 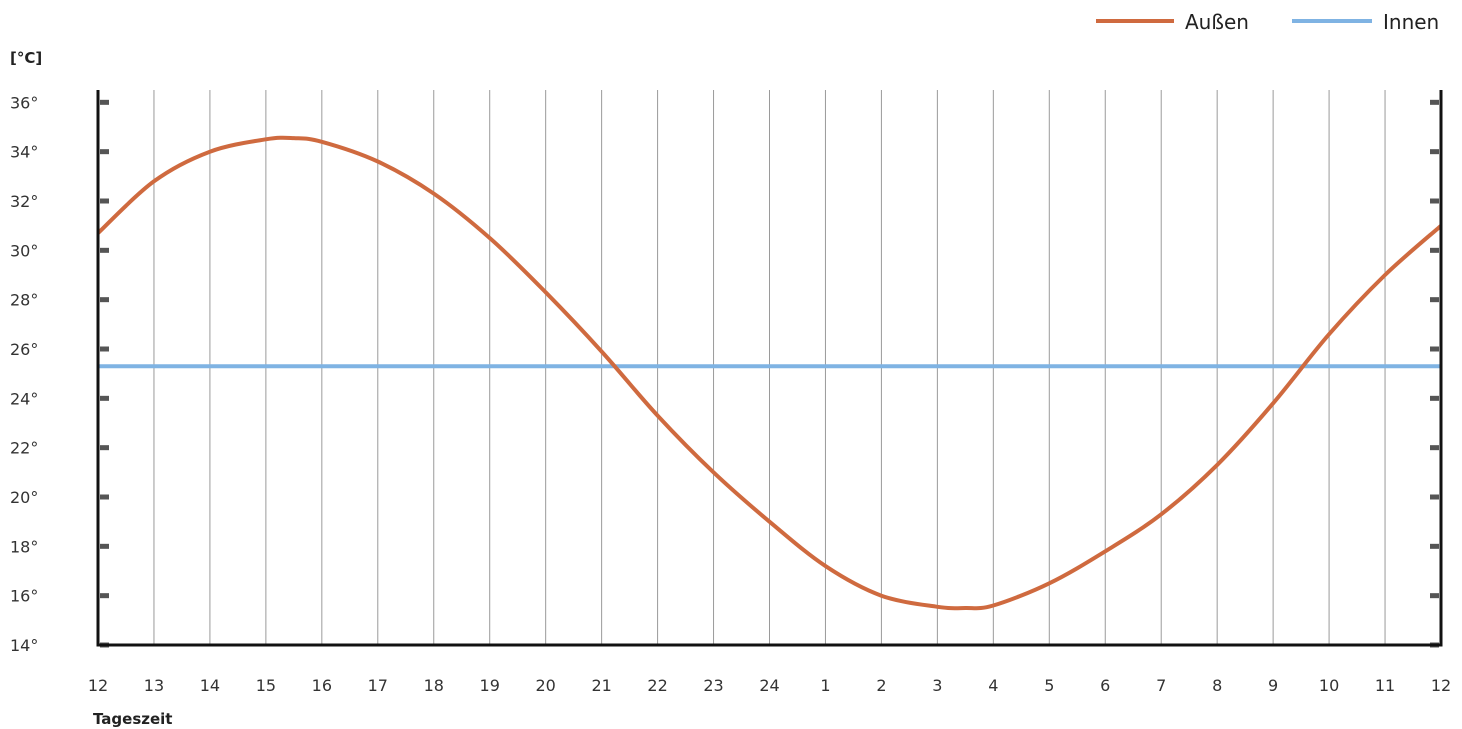 What do you see at coordinates (24, 645) in the screenshot?
I see `y-tick-label: 14°` at bounding box center [24, 645].